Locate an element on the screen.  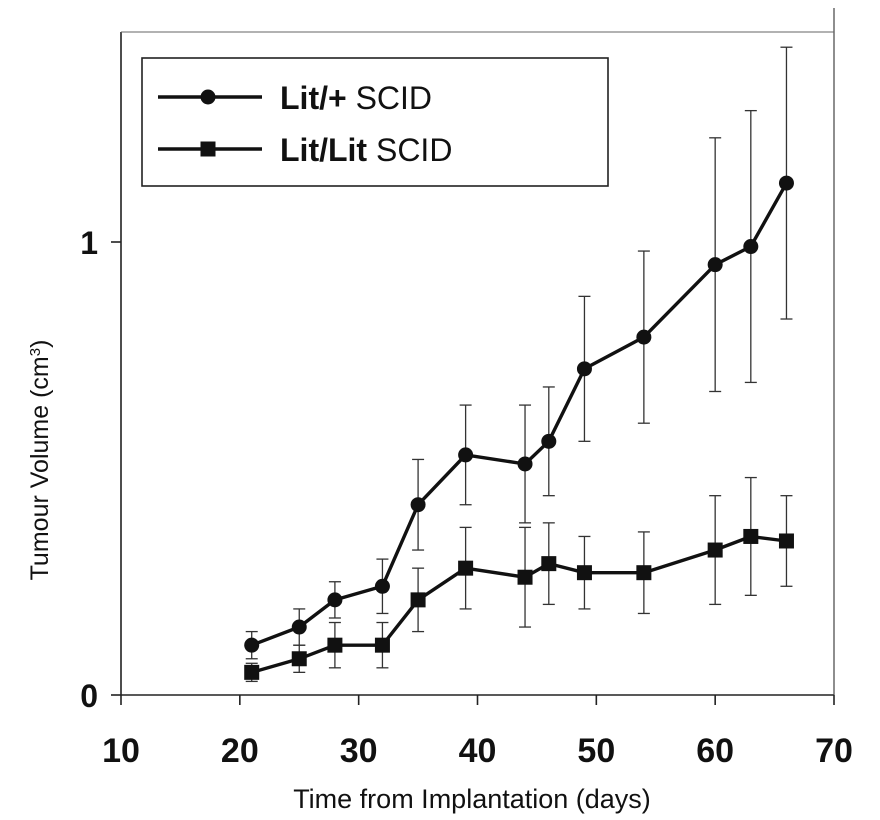
x-tick-label: 40 is located at coordinates (478, 751).